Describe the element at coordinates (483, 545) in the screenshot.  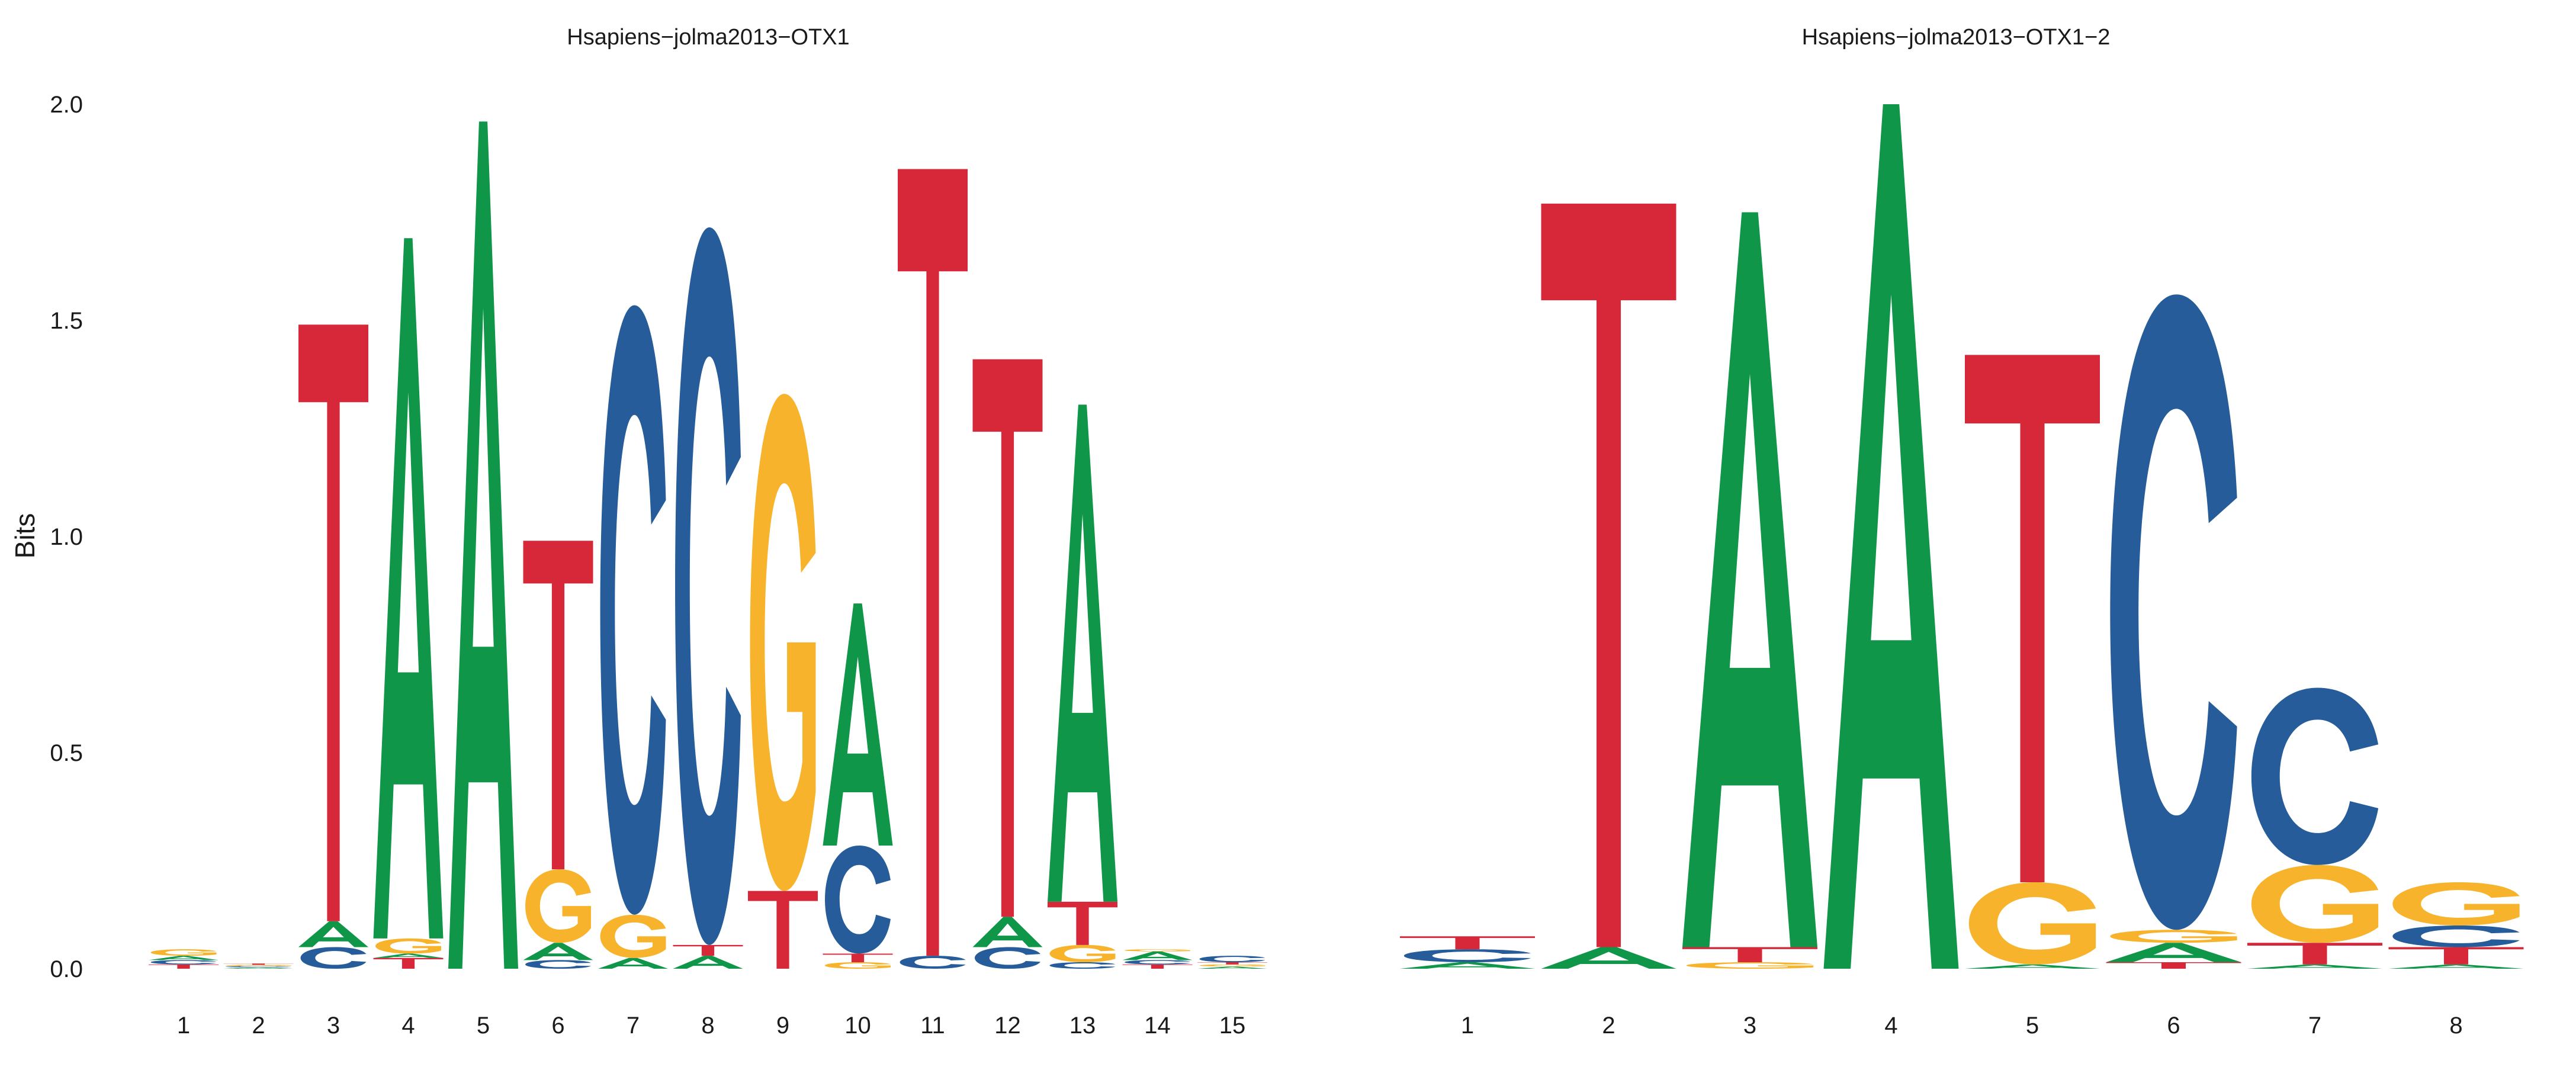
I see `letter-a-p5` at that location.